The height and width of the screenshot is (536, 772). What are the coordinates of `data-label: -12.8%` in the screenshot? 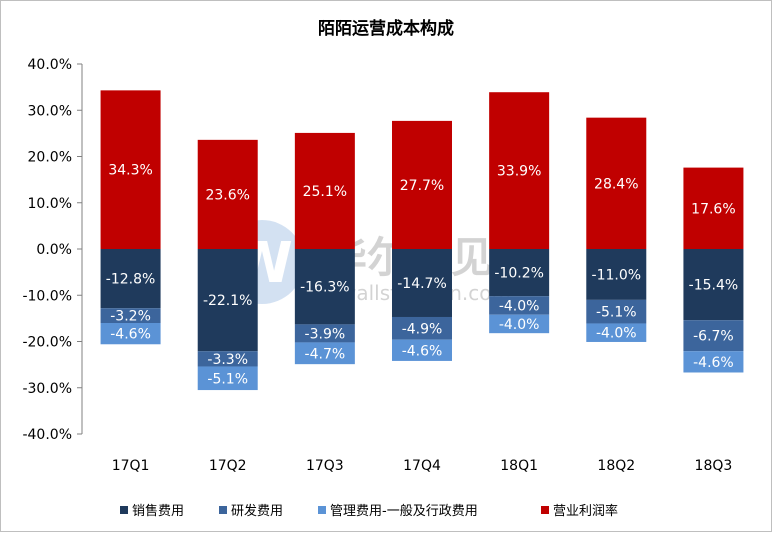 It's located at (131, 280).